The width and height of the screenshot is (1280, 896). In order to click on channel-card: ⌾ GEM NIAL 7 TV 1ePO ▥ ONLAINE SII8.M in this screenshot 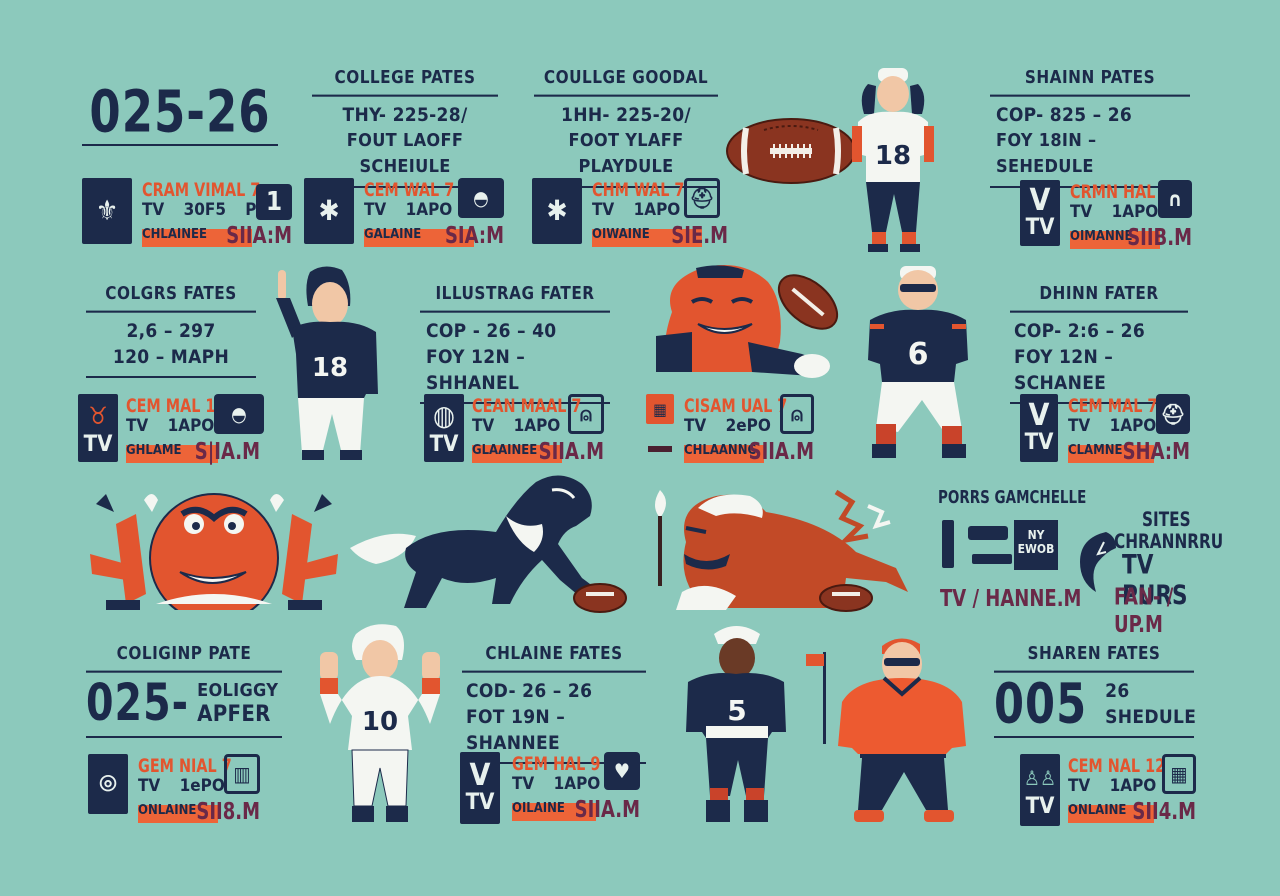, I will do `click(174, 792)`.